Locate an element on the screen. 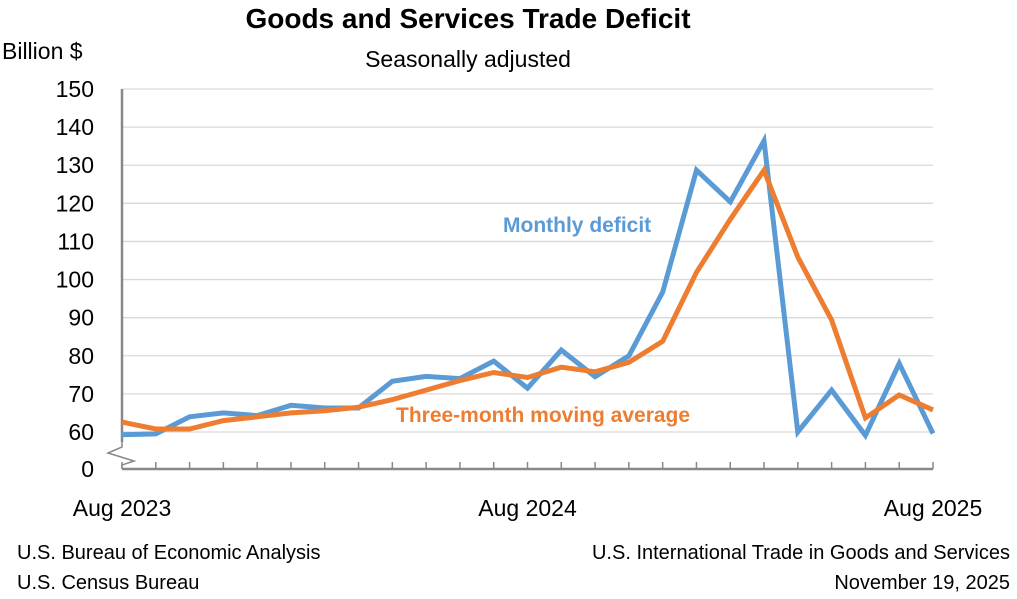 This screenshot has width=1017, height=599. y-tick-label: 60 is located at coordinates (81, 432).